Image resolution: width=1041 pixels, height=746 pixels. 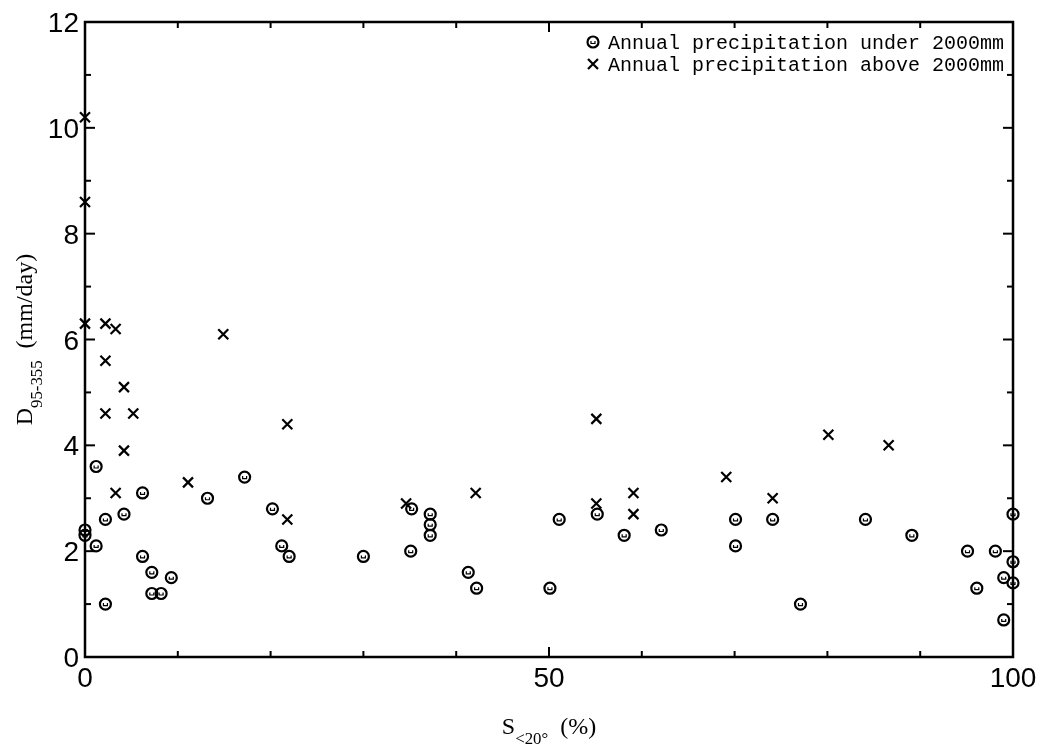 I want to click on y-tick-label: 10, so click(x=63, y=128).